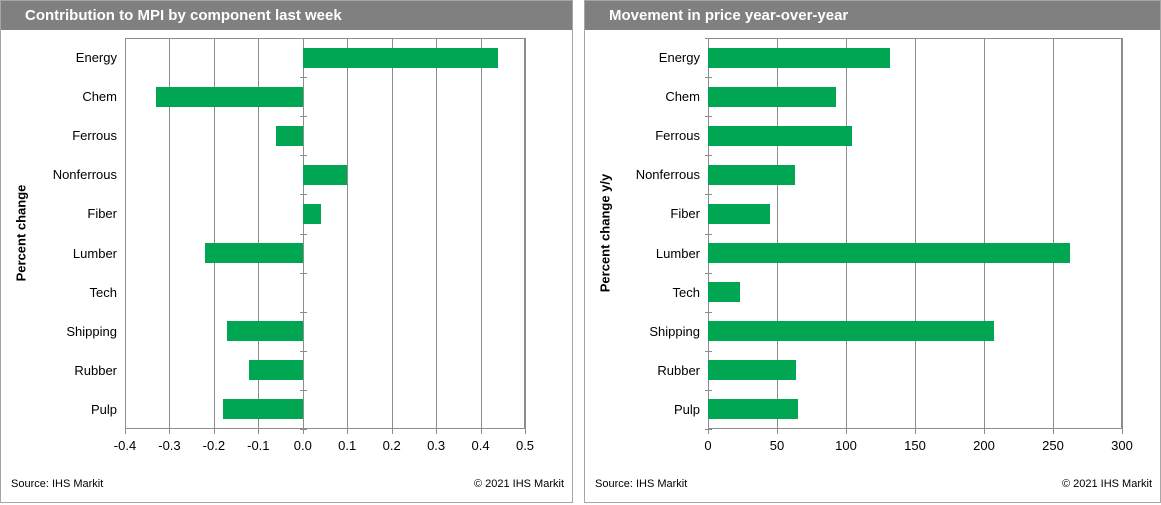 This screenshot has height=505, width=1161. Describe the element at coordinates (436, 445) in the screenshot. I see `x-tick-label: 0.3` at that location.